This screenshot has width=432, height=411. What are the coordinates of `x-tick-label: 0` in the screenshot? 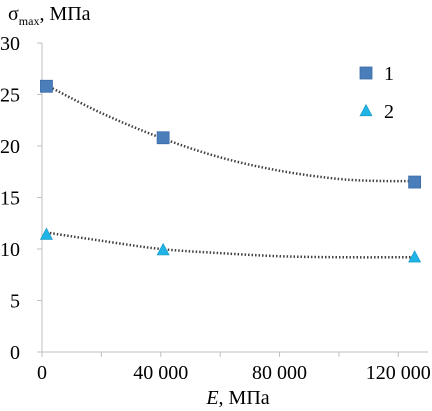 It's located at (42, 373).